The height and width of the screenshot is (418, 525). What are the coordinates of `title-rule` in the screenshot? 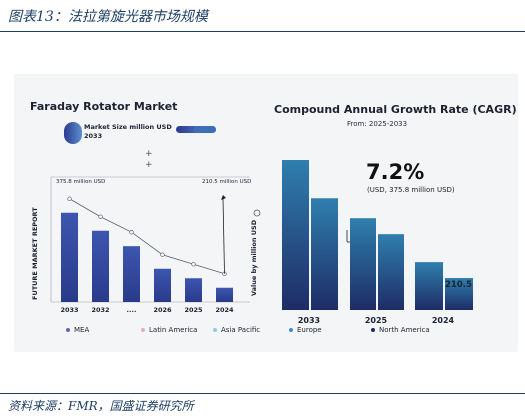 It's located at (262, 31).